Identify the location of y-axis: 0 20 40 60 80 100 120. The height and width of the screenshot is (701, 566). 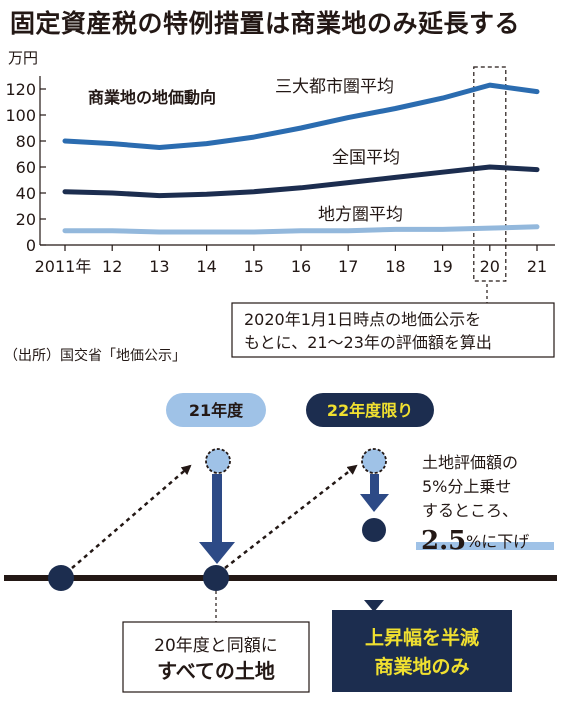
(25, 165).